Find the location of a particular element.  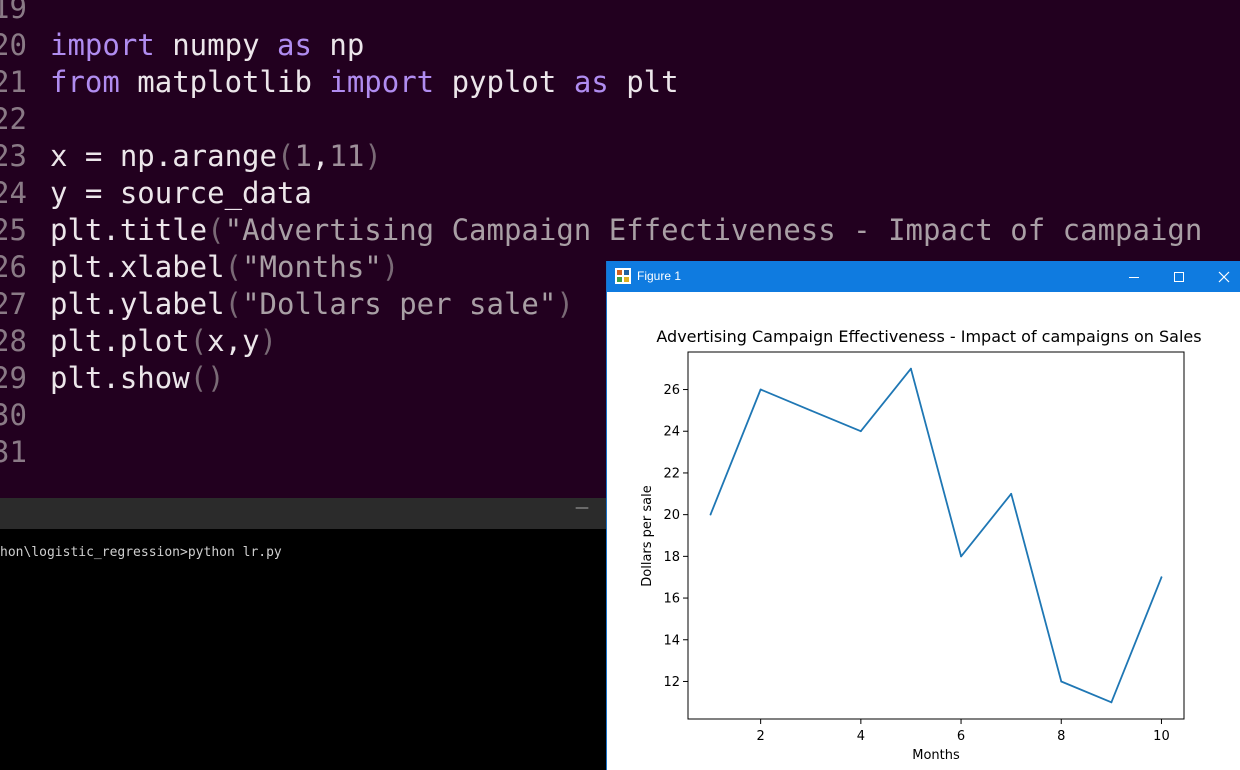

y-tick-label: 26 is located at coordinates (671, 390).